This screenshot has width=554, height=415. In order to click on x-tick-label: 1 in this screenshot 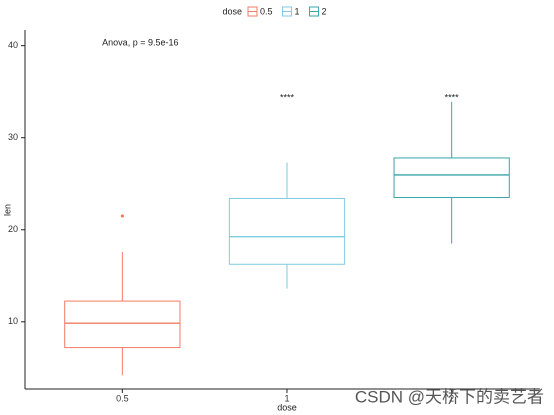, I will do `click(286, 398)`.